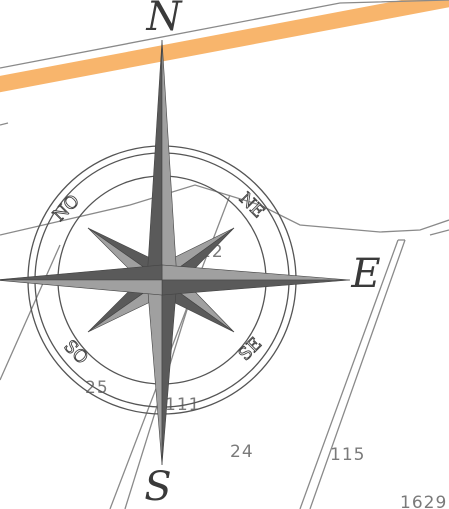 This screenshot has width=449, height=509. I want to click on compass-label-north: N, so click(165, 20).